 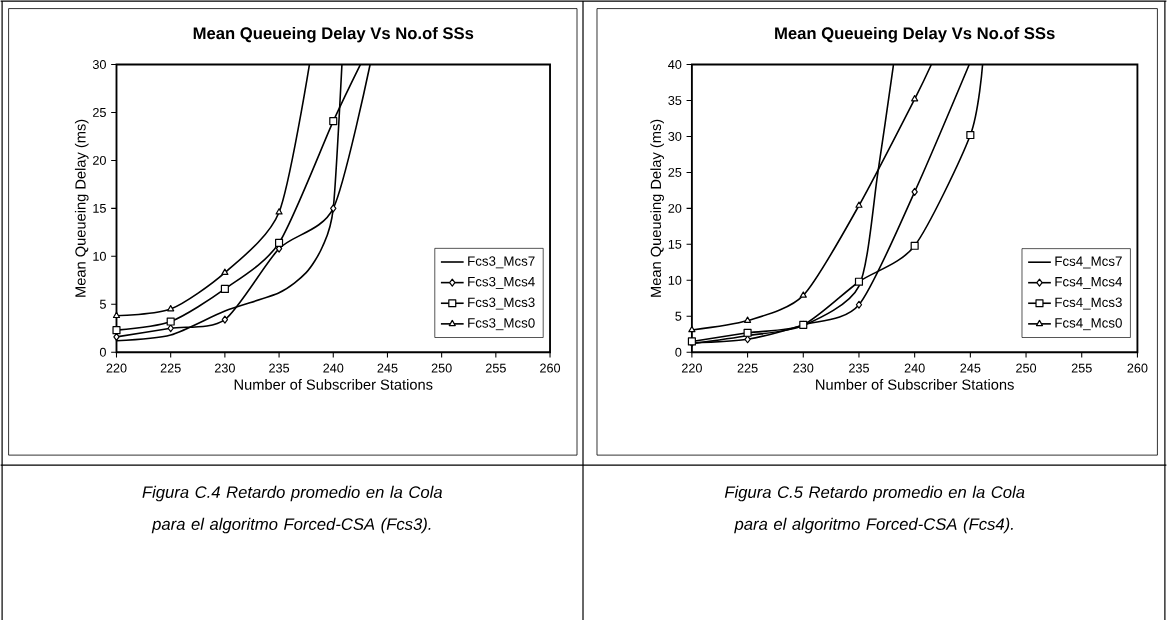 I want to click on legend-label: Fcs4_Mcs0, so click(x=1088, y=324).